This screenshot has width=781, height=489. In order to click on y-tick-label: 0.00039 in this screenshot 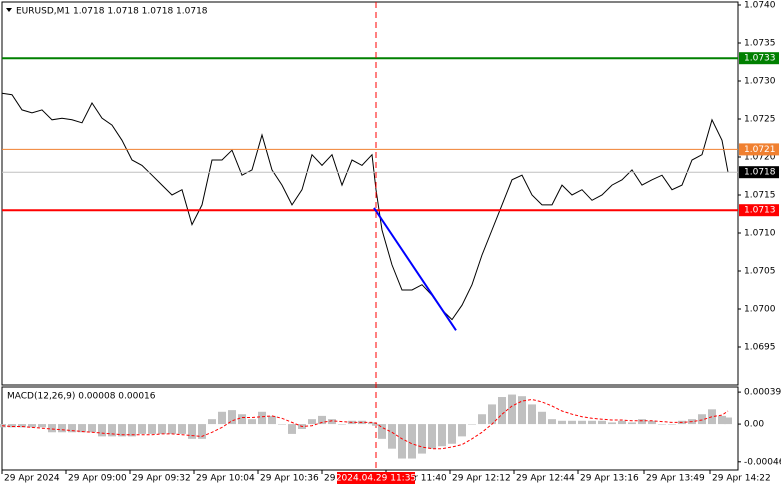, I will do `click(762, 393)`.